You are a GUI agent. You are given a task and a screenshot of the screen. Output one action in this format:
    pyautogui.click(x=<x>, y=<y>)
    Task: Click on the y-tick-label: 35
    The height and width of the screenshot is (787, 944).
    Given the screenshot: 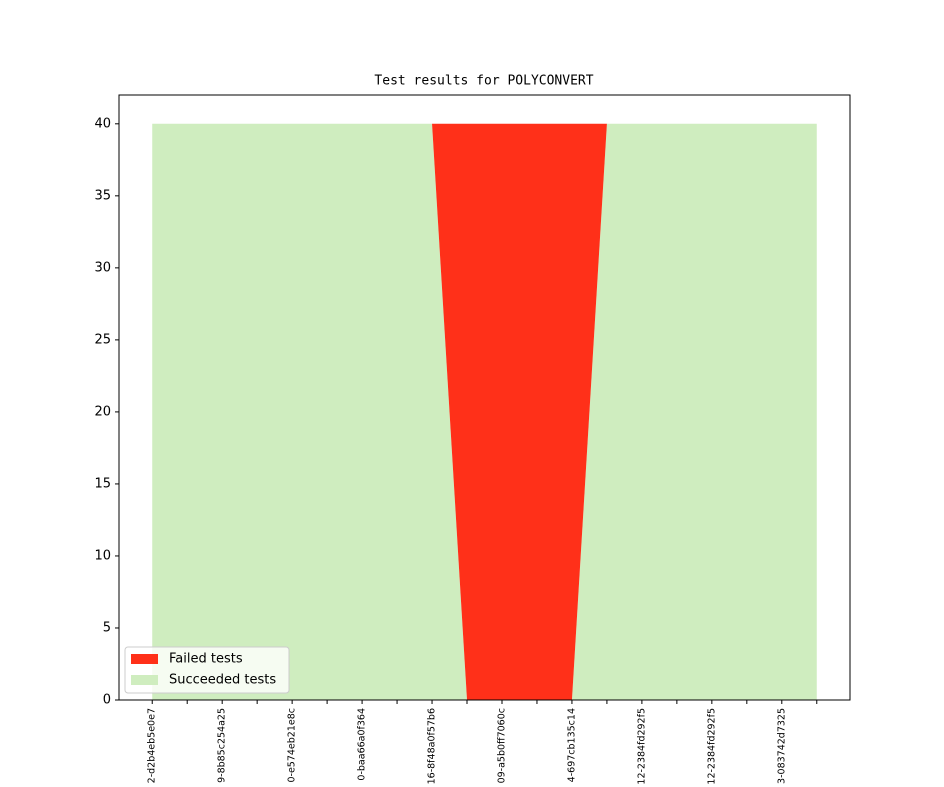 What is the action you would take?
    pyautogui.click(x=102, y=195)
    